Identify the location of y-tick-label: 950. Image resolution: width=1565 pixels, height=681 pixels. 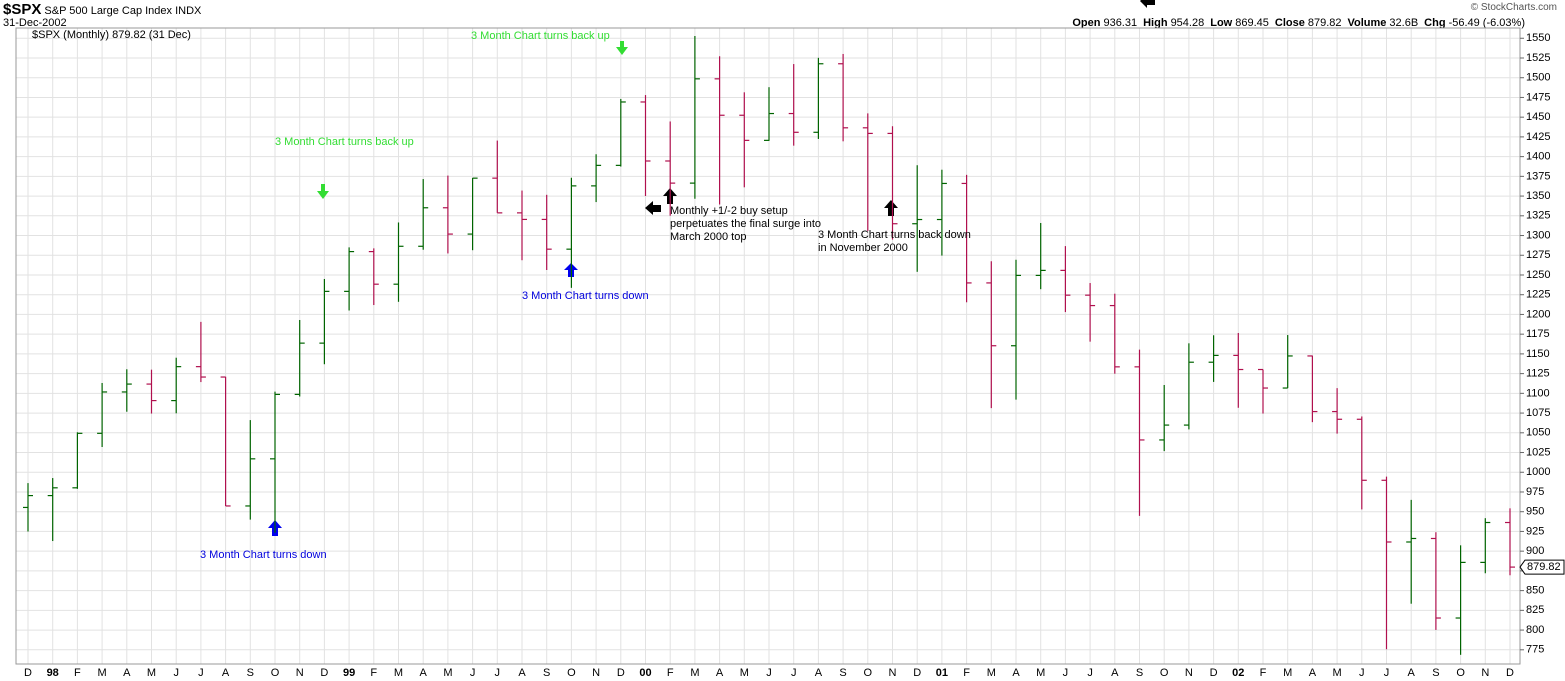
(1535, 512).